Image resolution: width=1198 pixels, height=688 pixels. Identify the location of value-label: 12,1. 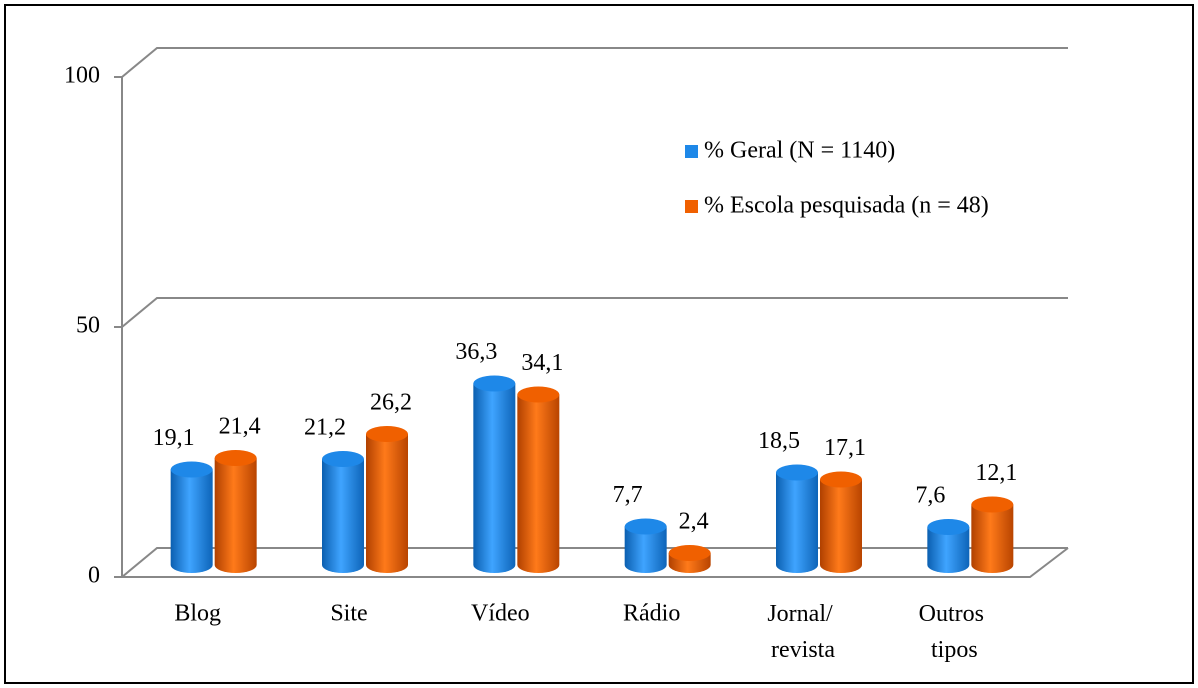
(996, 473).